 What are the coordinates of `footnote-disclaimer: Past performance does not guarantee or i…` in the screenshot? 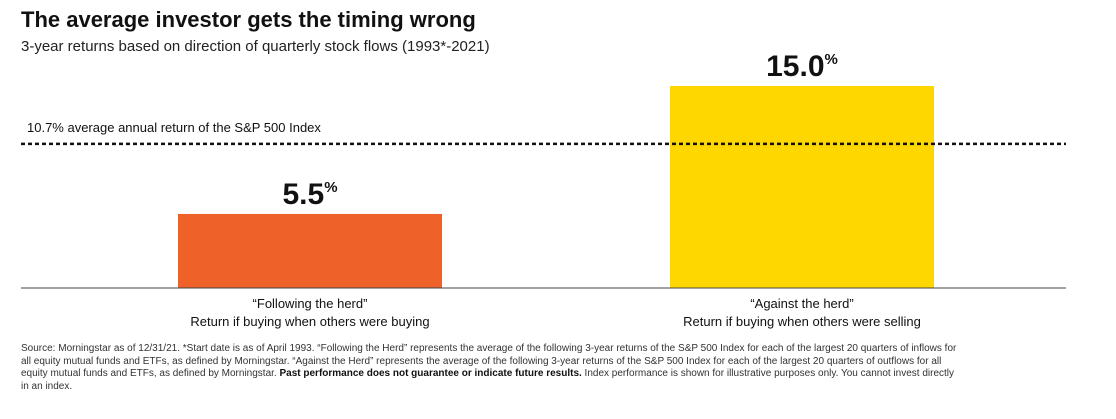 It's located at (430, 374).